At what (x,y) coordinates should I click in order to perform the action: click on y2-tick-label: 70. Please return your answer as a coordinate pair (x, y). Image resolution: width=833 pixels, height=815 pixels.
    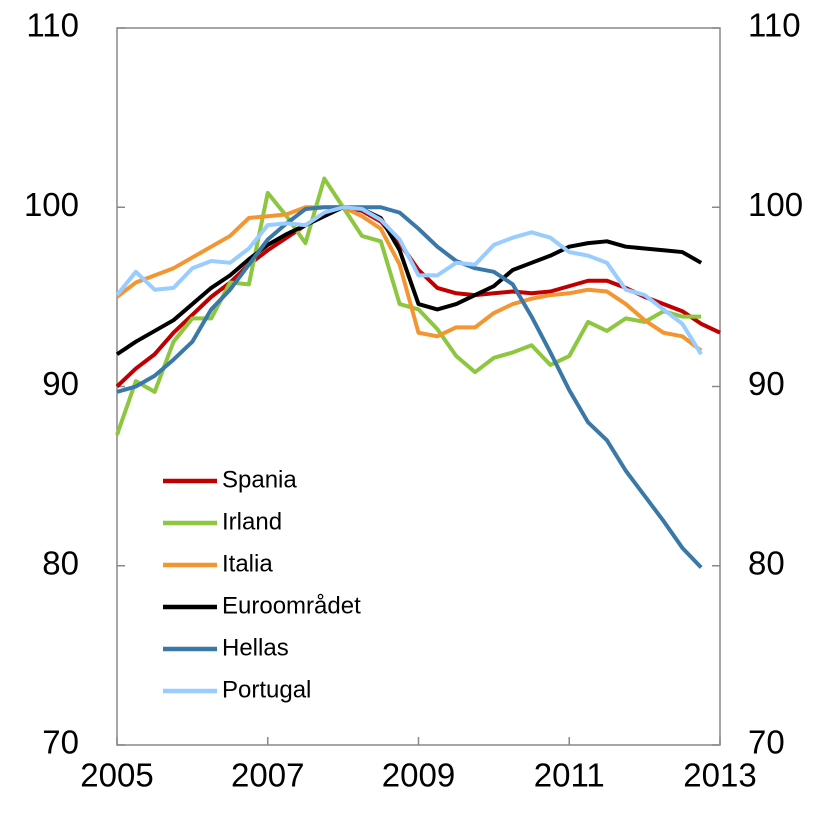
    Looking at the image, I should click on (766, 742).